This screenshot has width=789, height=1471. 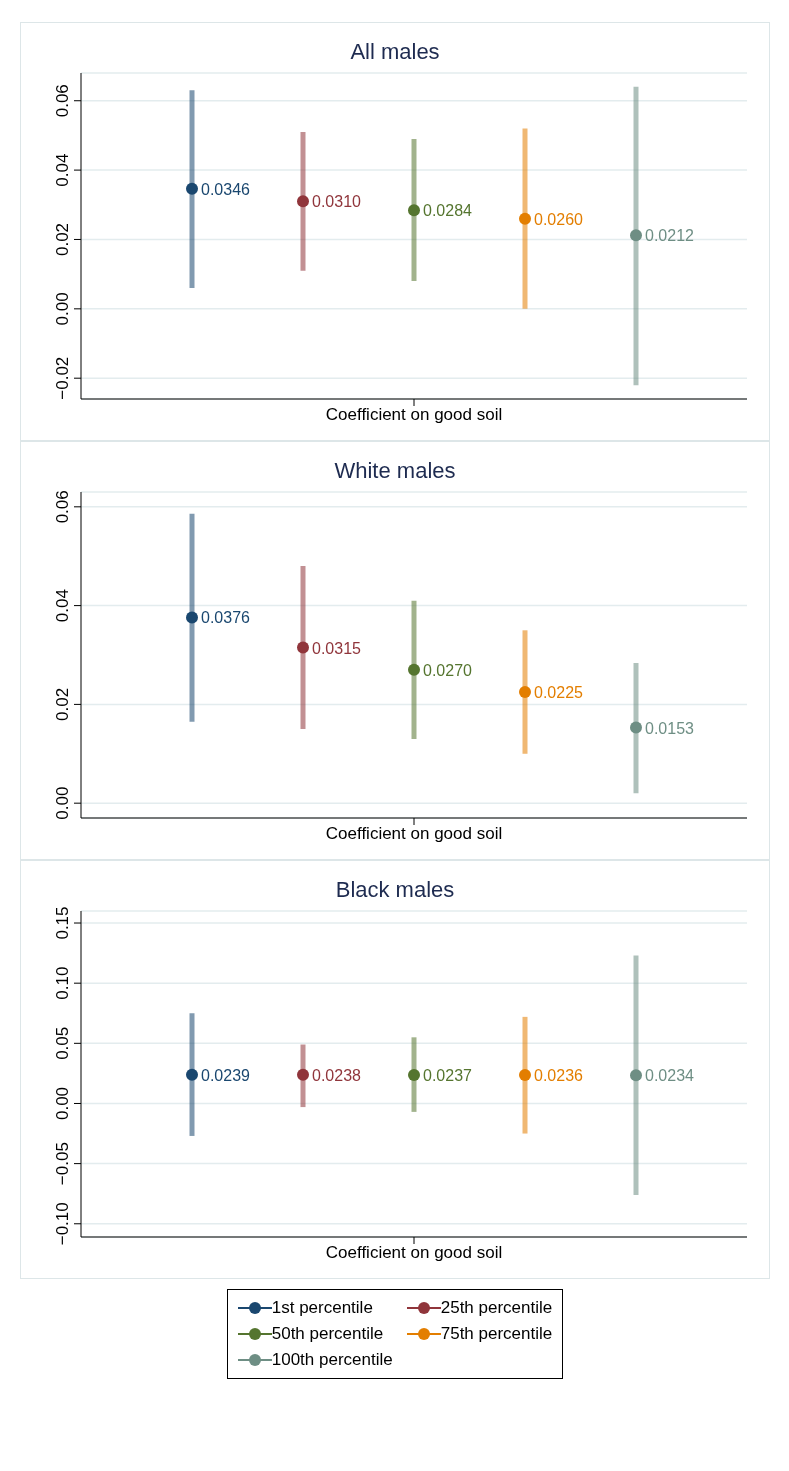 I want to click on chart-title: Black males, so click(x=395, y=890).